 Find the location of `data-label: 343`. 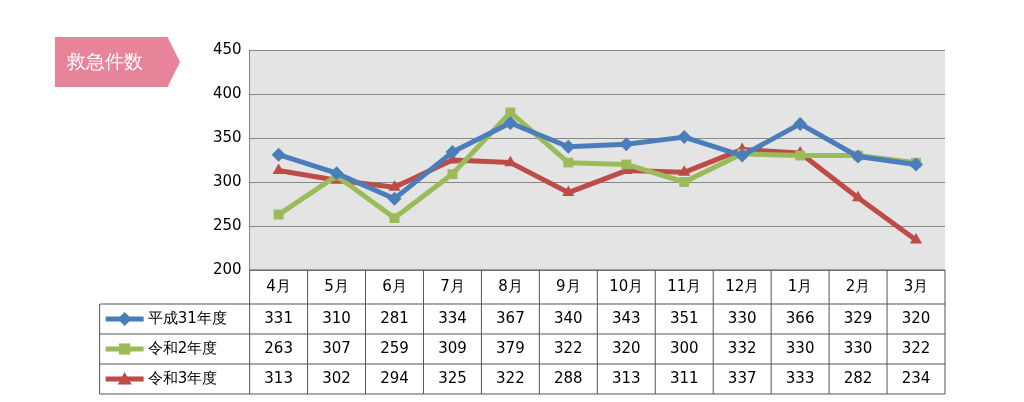

data-label: 343 is located at coordinates (626, 317).